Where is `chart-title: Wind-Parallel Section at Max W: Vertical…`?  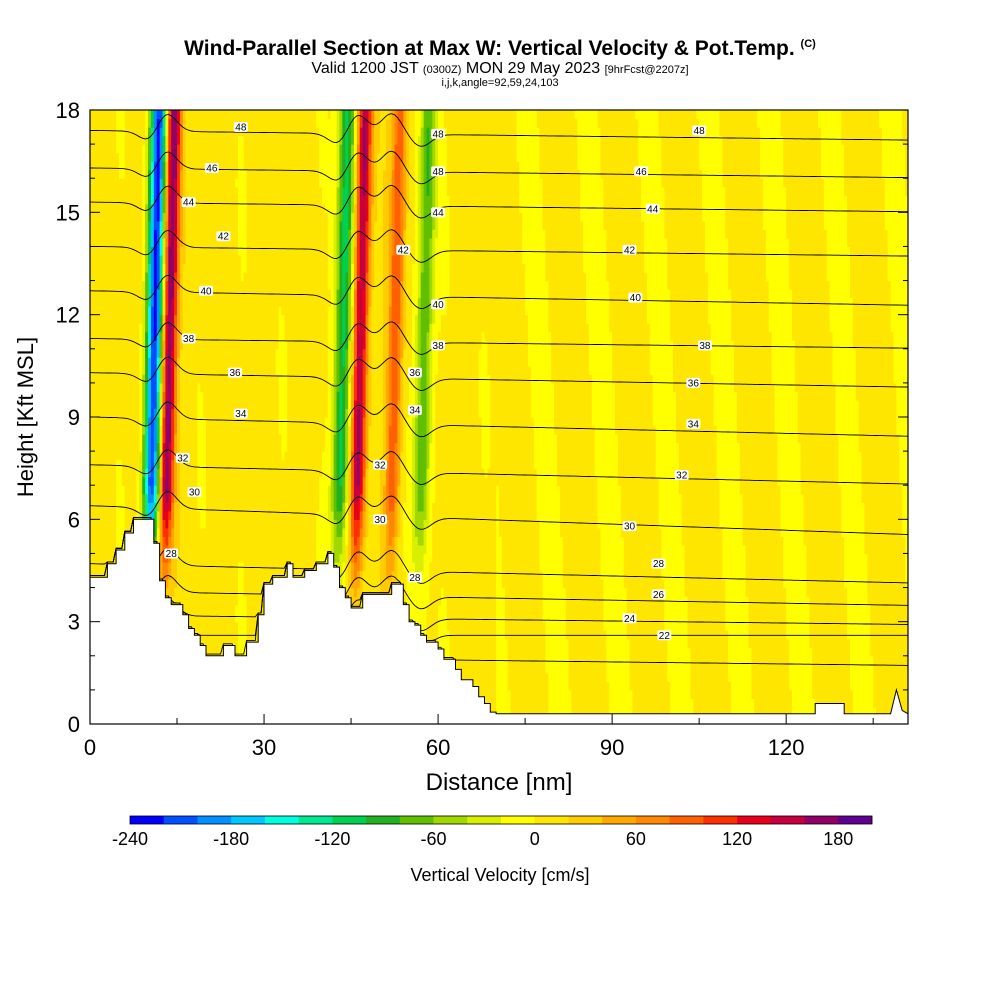
chart-title: Wind-Parallel Section at Max W: Vertical… is located at coordinates (500, 49).